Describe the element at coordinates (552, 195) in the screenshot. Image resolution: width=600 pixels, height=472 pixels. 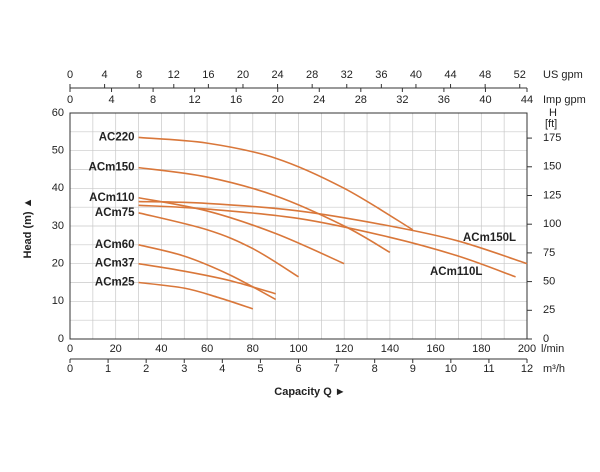
I see `y2-tick-label: 125` at that location.